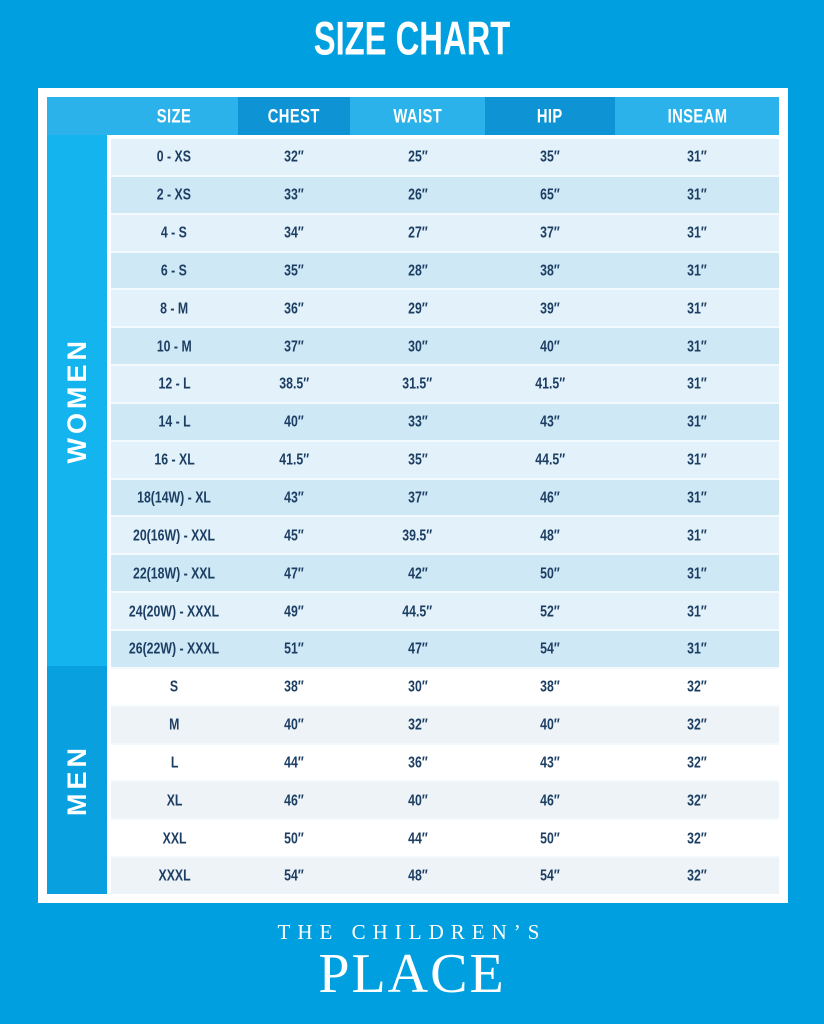  What do you see at coordinates (445, 307) in the screenshot?
I see `table-row: 8 - M 36″ 29″ 39″ 31″` at bounding box center [445, 307].